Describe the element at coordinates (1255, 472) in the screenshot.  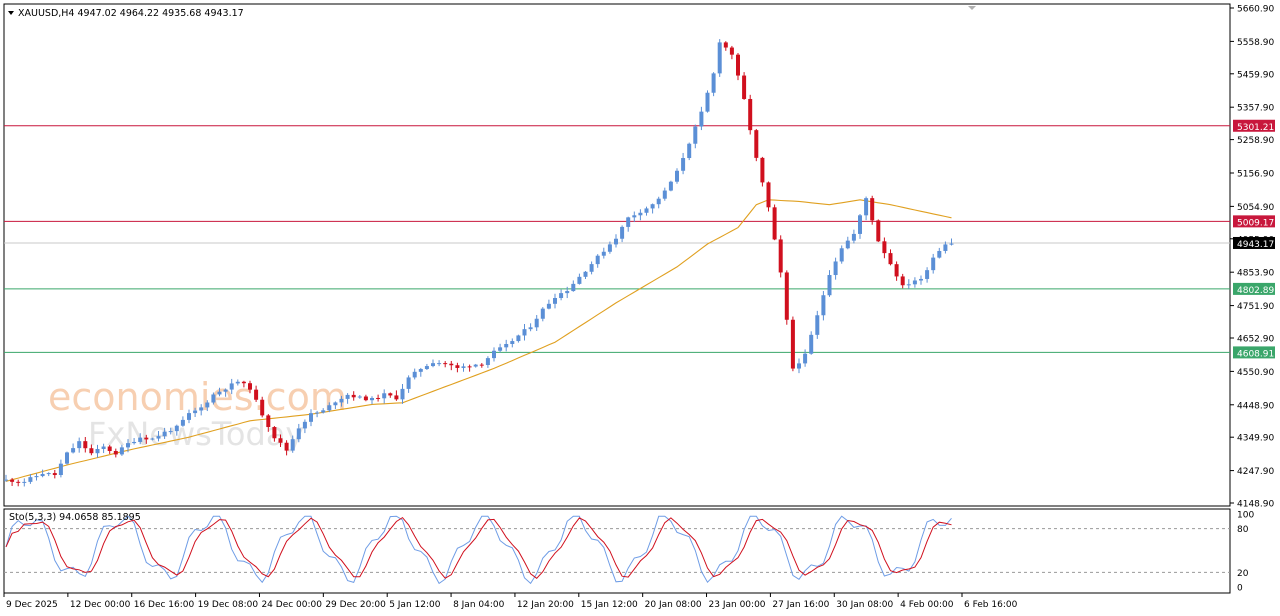
I see `price-tick-label: 4247.90` at that location.